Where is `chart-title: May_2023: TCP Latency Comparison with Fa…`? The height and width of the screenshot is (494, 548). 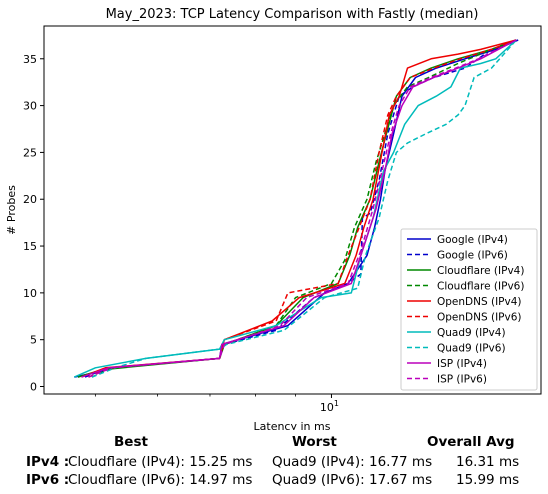
chart-title: May_2023: TCP Latency Comparison with Fa… is located at coordinates (292, 14).